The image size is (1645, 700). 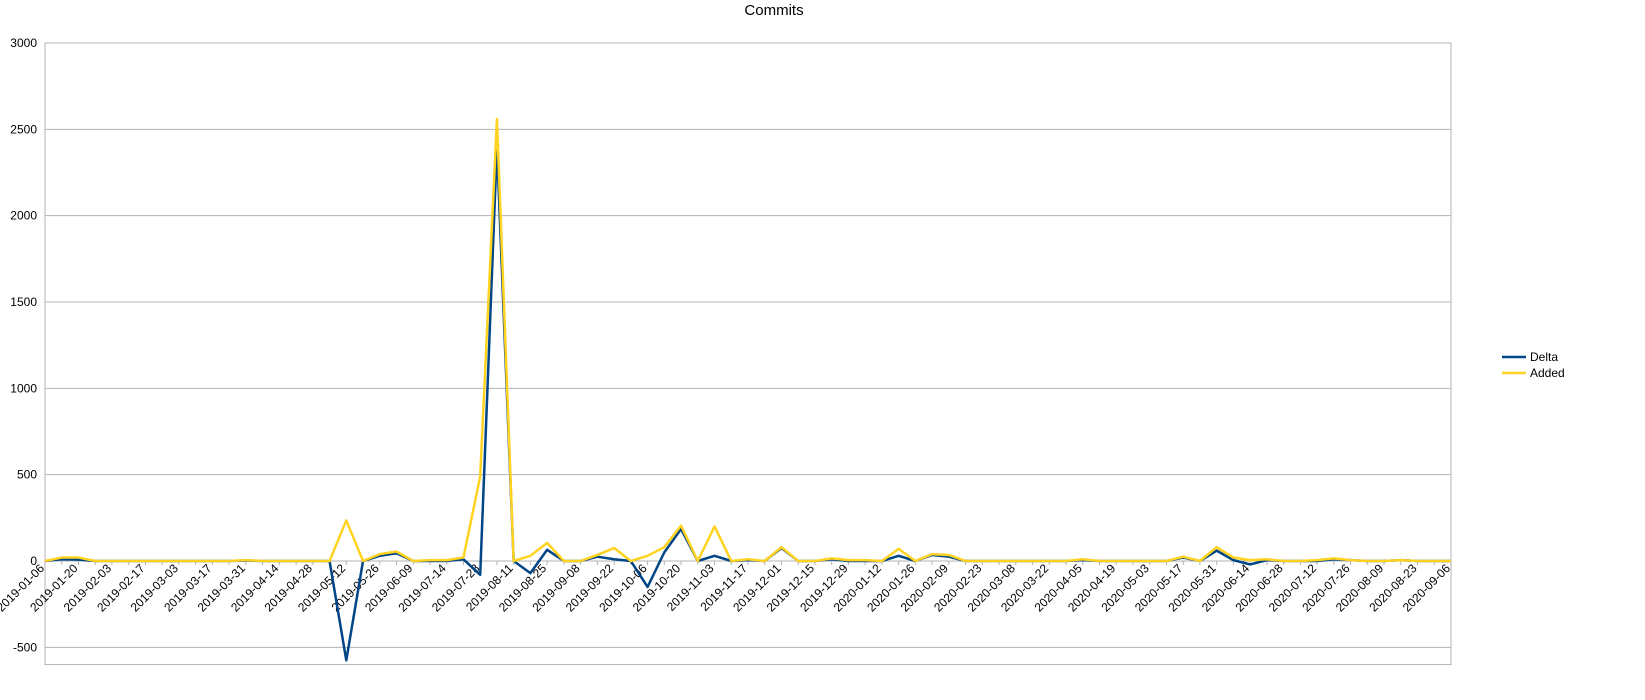 What do you see at coordinates (23, 129) in the screenshot?
I see `y-tick-label: 2500` at bounding box center [23, 129].